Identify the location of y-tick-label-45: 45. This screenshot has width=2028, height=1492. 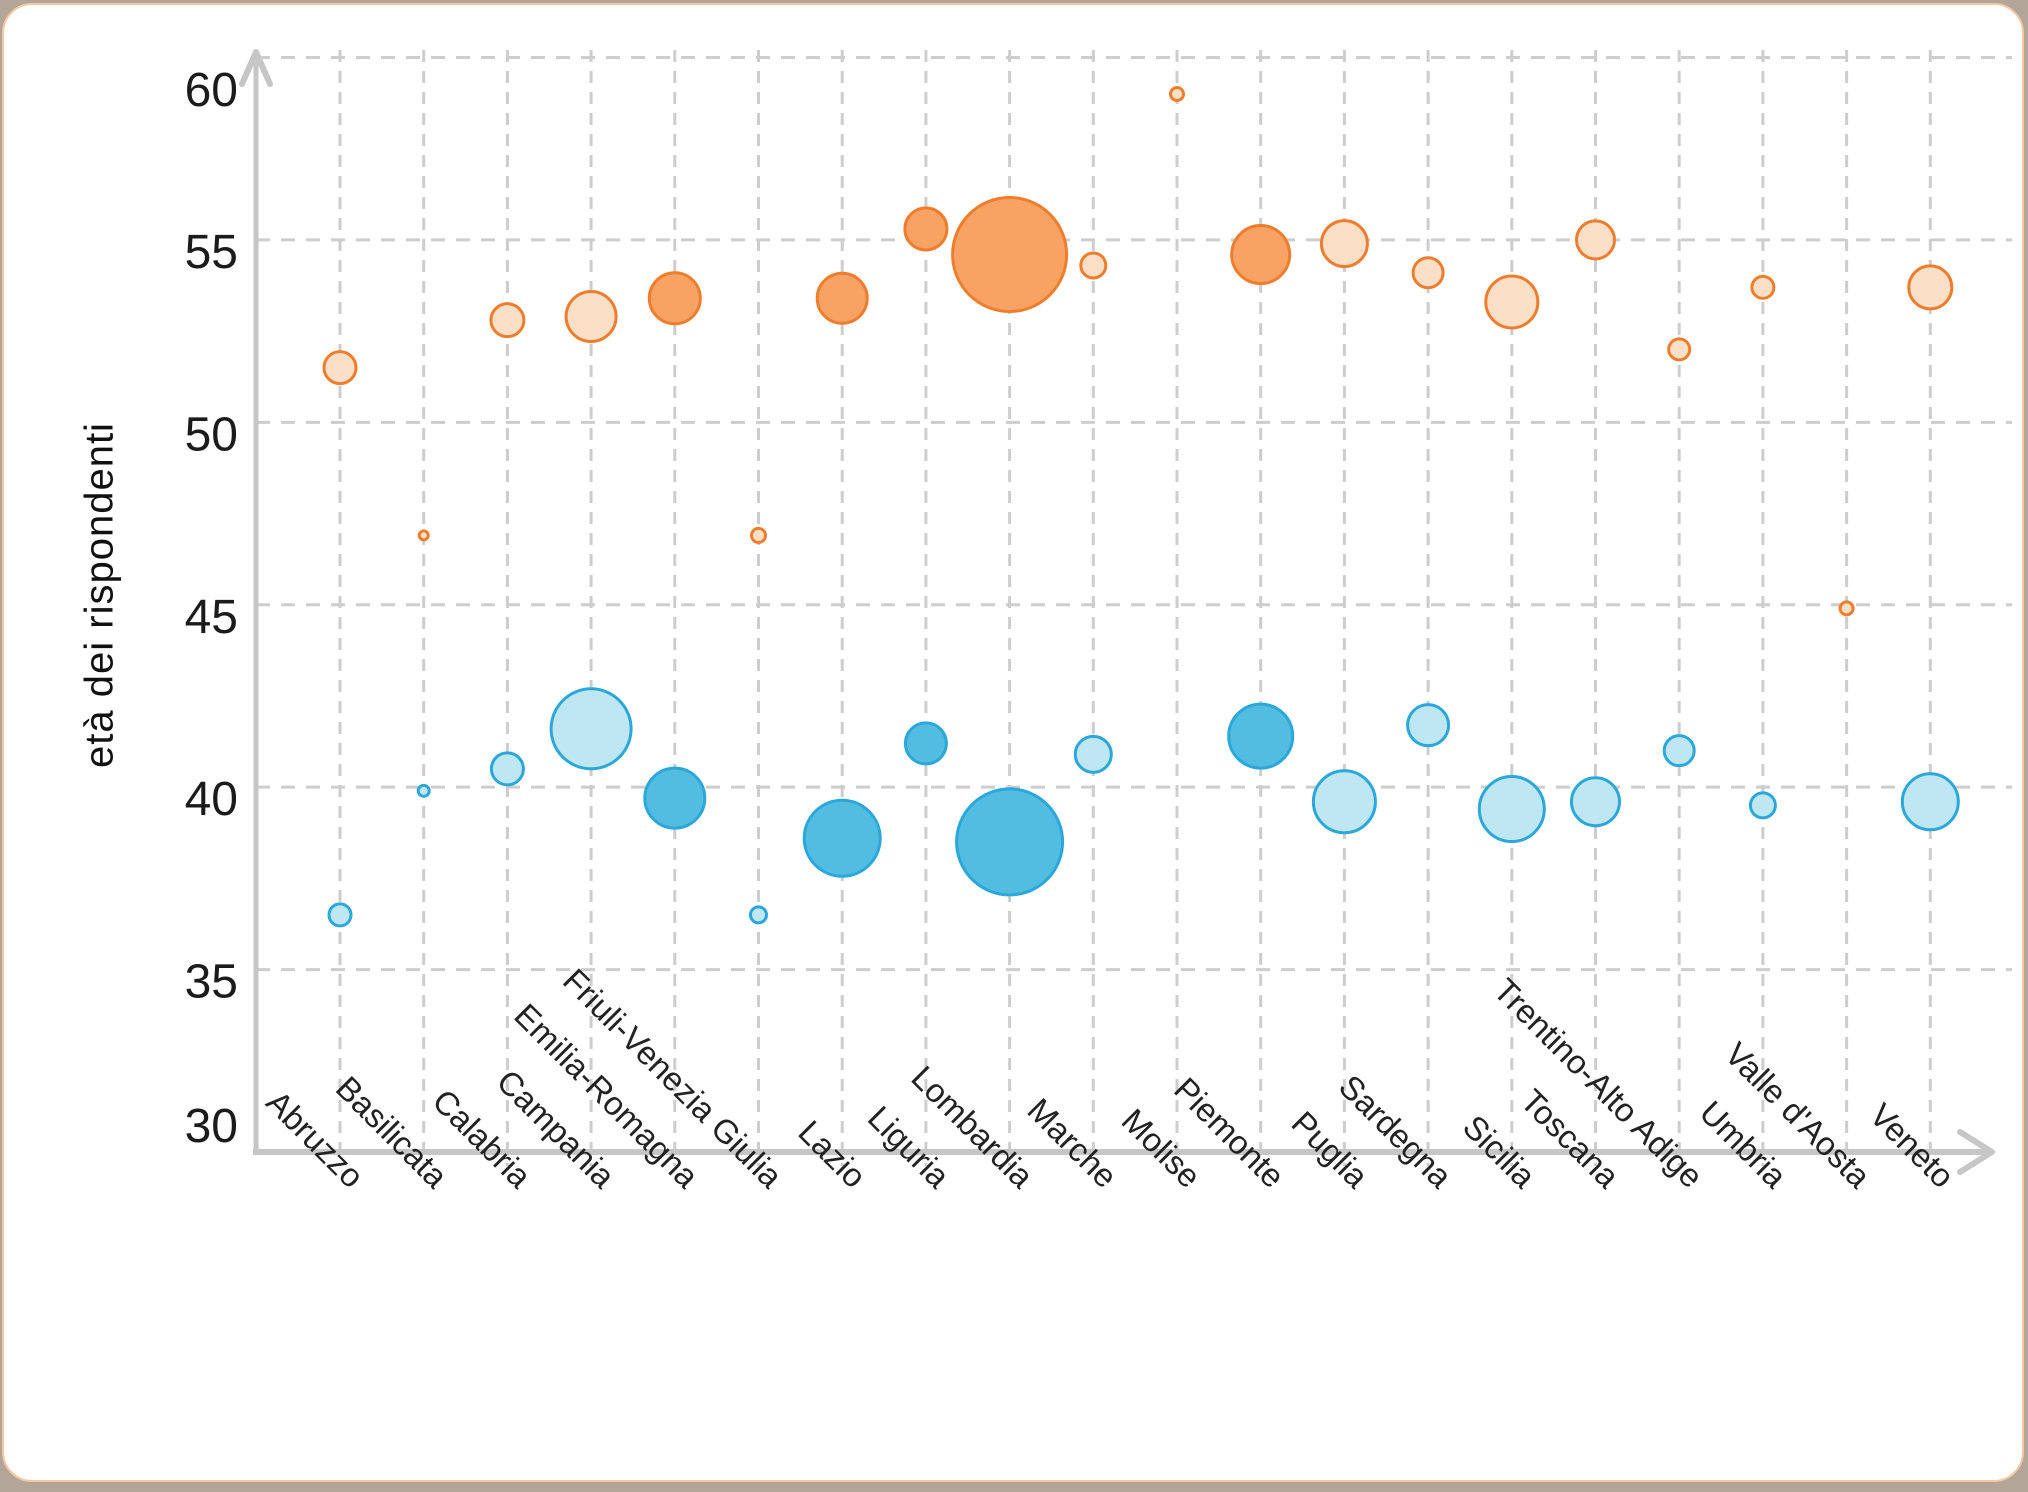
(211, 617).